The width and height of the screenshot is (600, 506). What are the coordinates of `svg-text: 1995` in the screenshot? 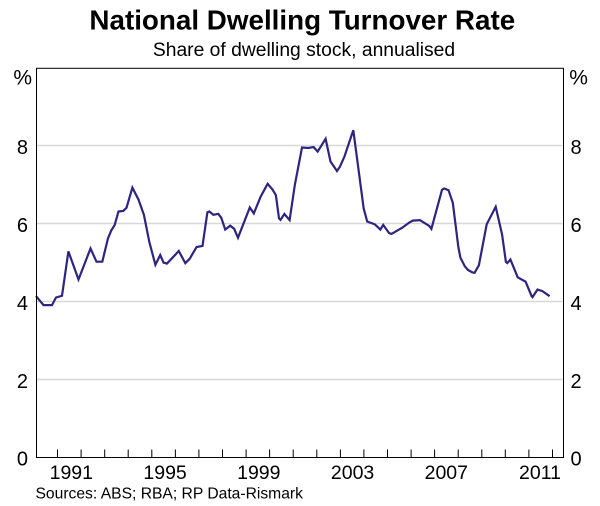 It's located at (165, 473).